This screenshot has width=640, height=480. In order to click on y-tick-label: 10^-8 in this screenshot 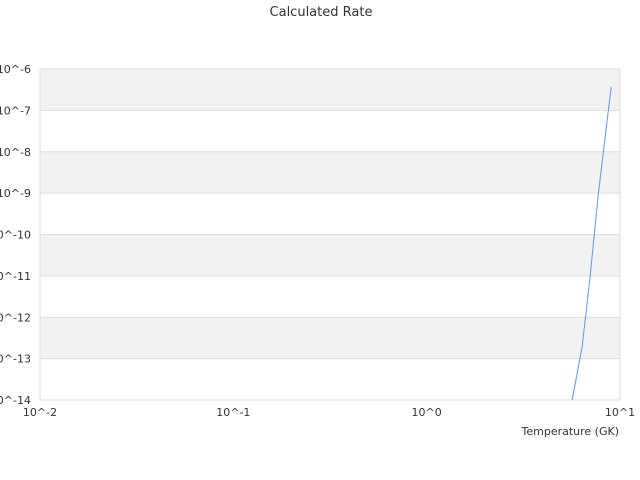, I will do `click(15, 152)`.